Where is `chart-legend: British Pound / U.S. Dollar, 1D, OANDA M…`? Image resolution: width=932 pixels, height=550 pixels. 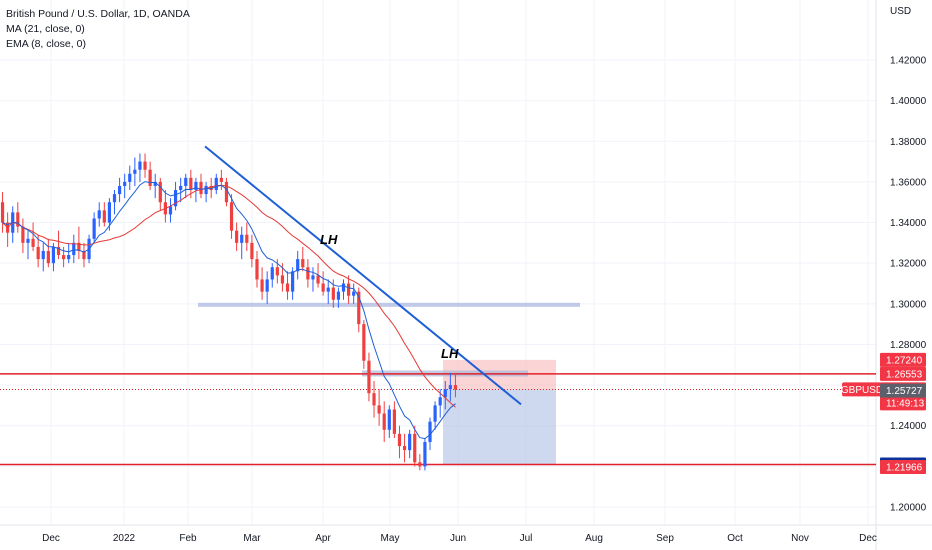 chart-legend: British Pound / U.S. Dollar, 1D, OANDA M… is located at coordinates (98, 29).